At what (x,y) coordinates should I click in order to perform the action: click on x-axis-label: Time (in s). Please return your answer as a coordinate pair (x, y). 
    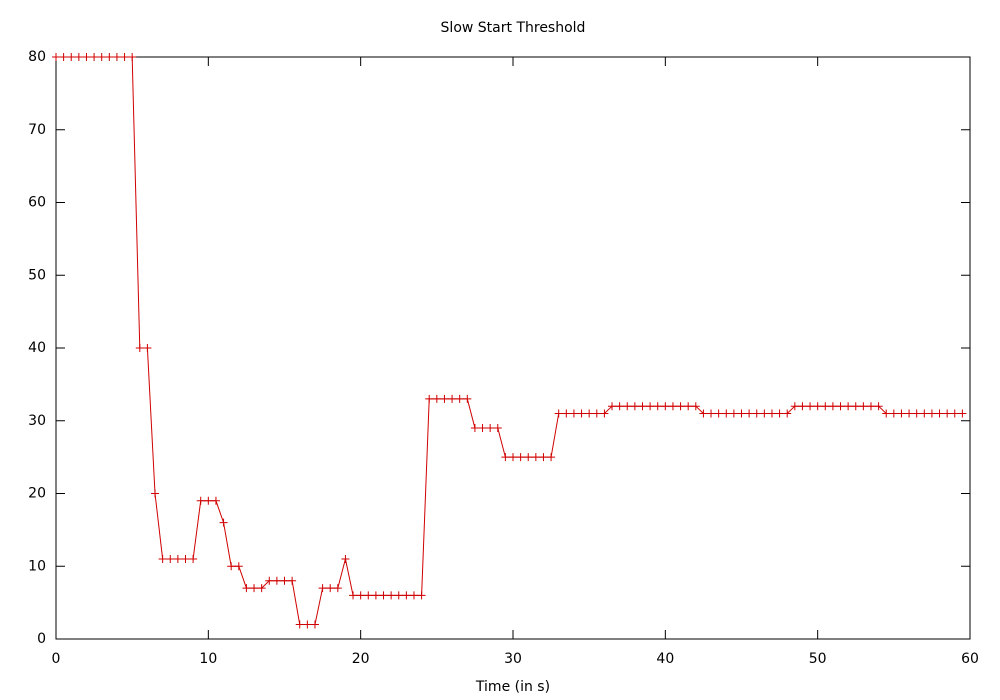
    Looking at the image, I should click on (512, 687).